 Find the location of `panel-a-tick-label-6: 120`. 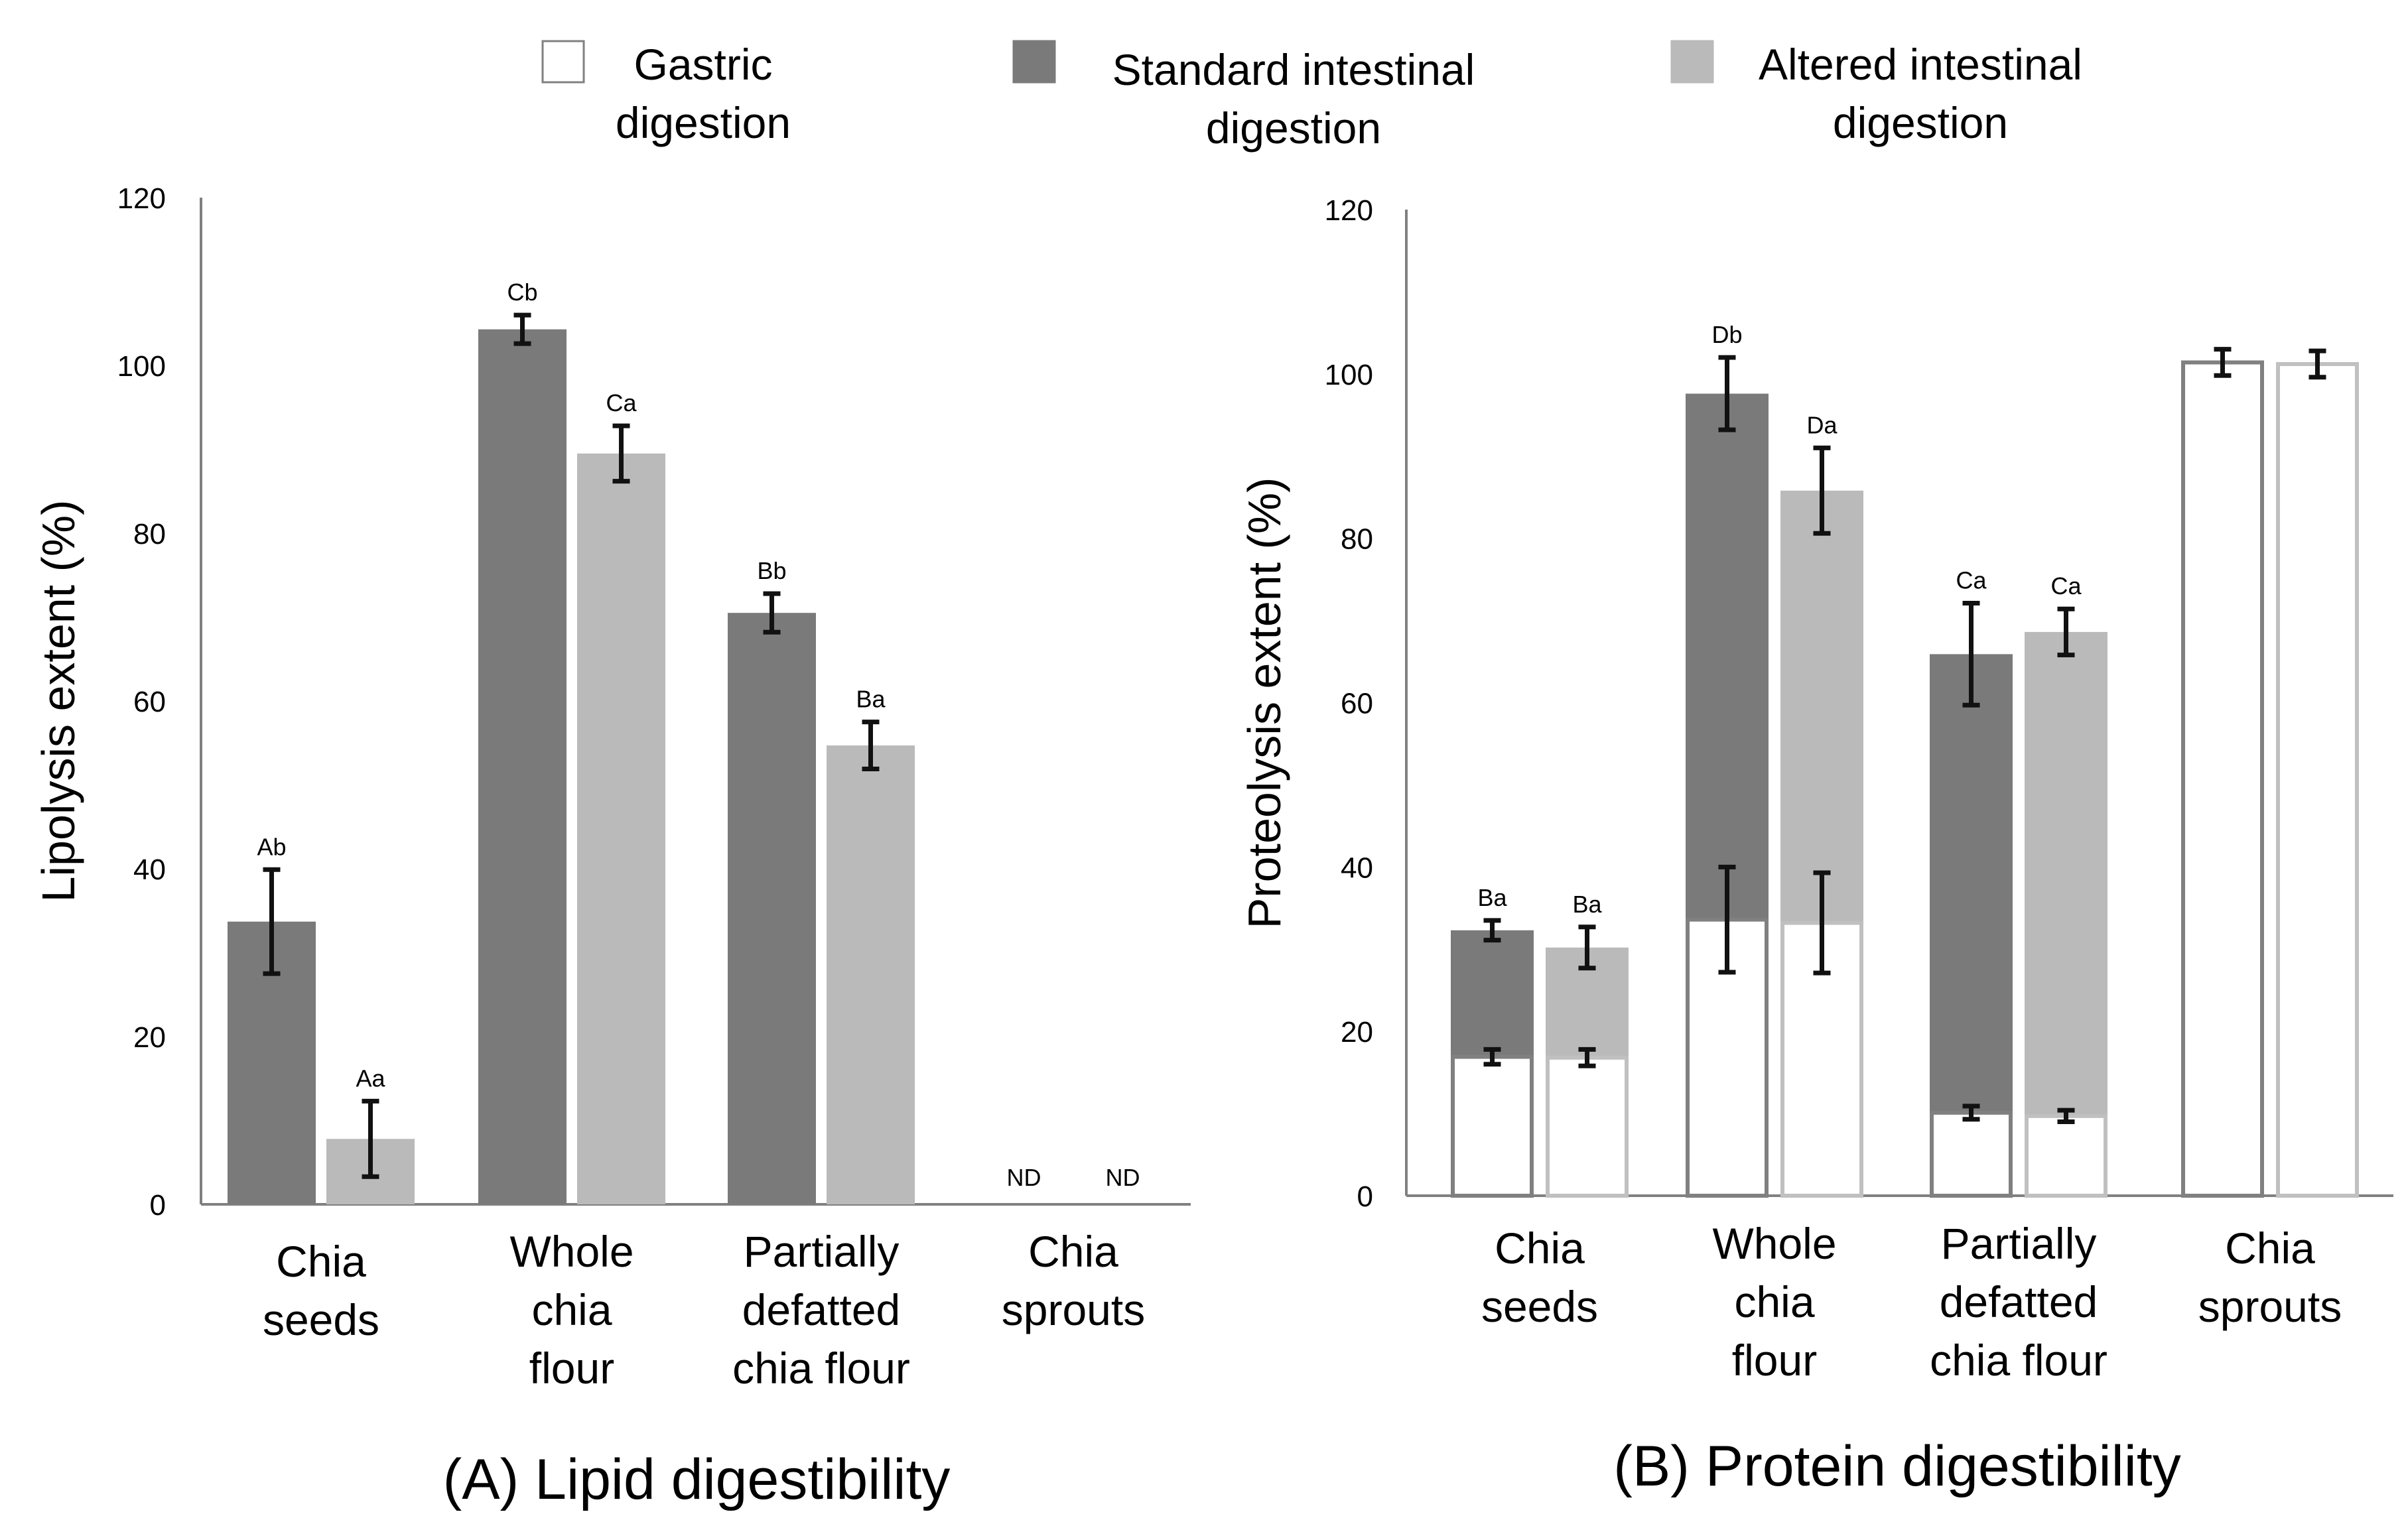

panel-a-tick-label-6: 120 is located at coordinates (141, 199).